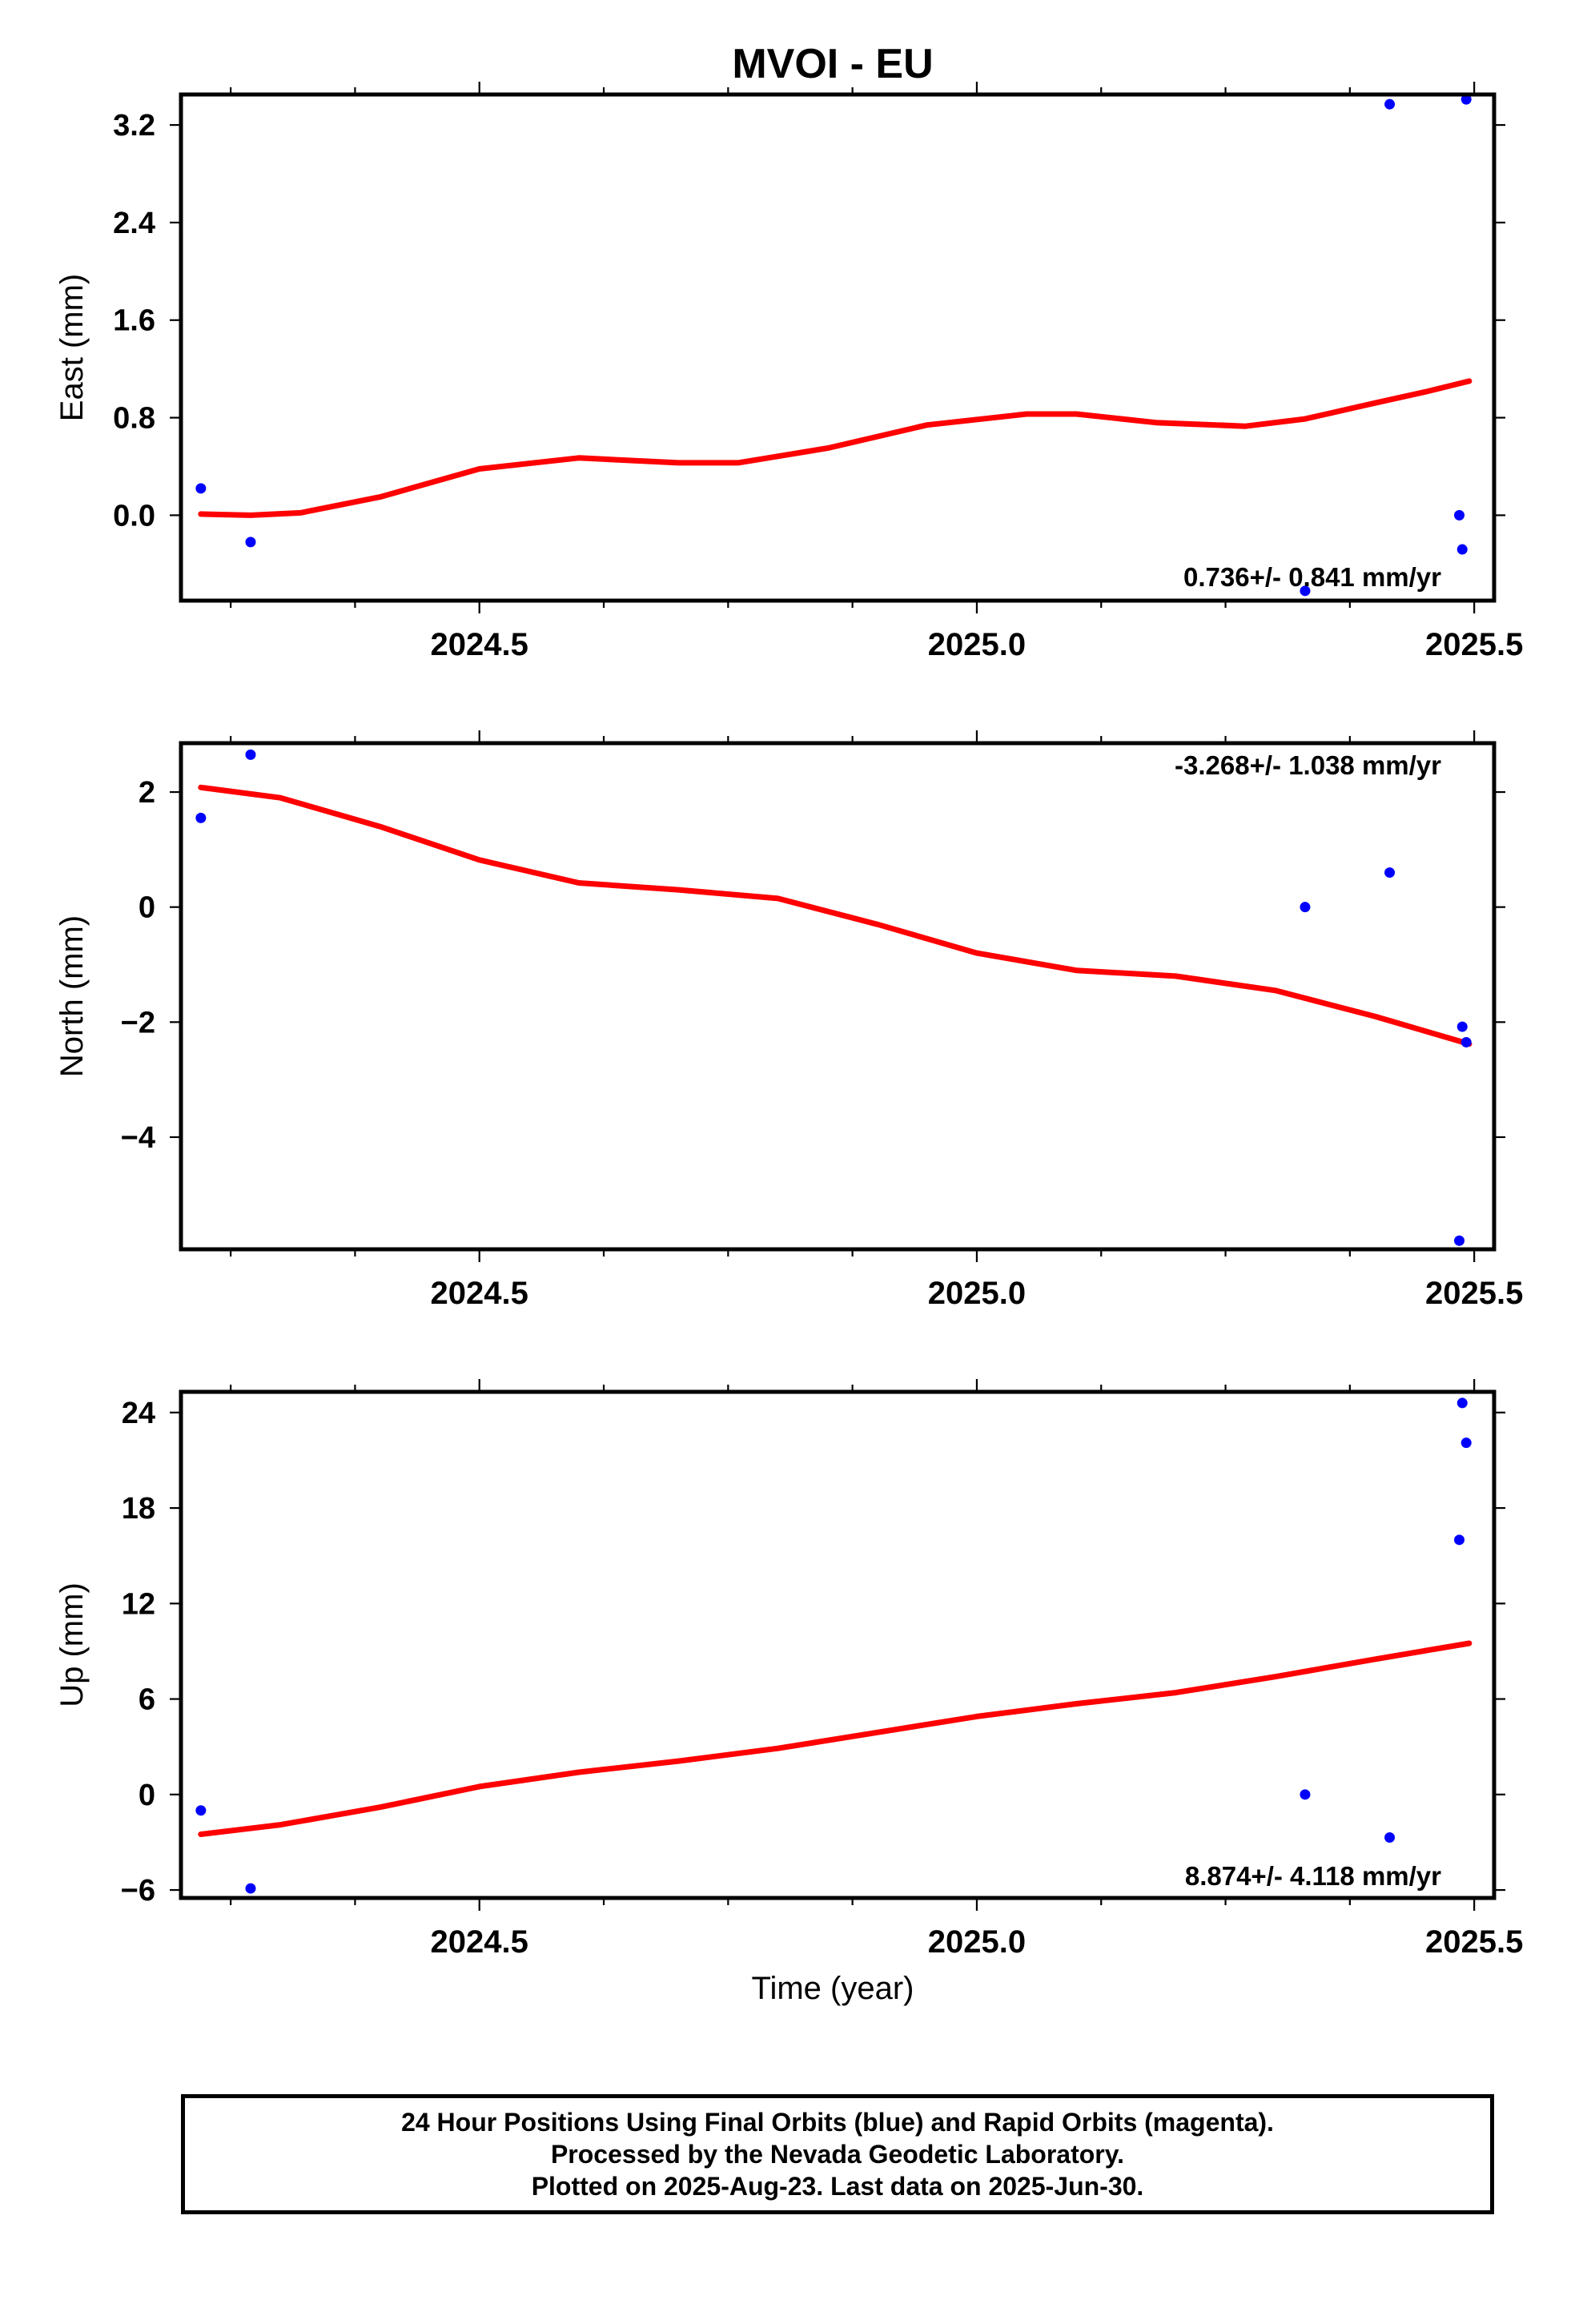  What do you see at coordinates (832, 64) in the screenshot?
I see `chart-title: MVOI - EU` at bounding box center [832, 64].